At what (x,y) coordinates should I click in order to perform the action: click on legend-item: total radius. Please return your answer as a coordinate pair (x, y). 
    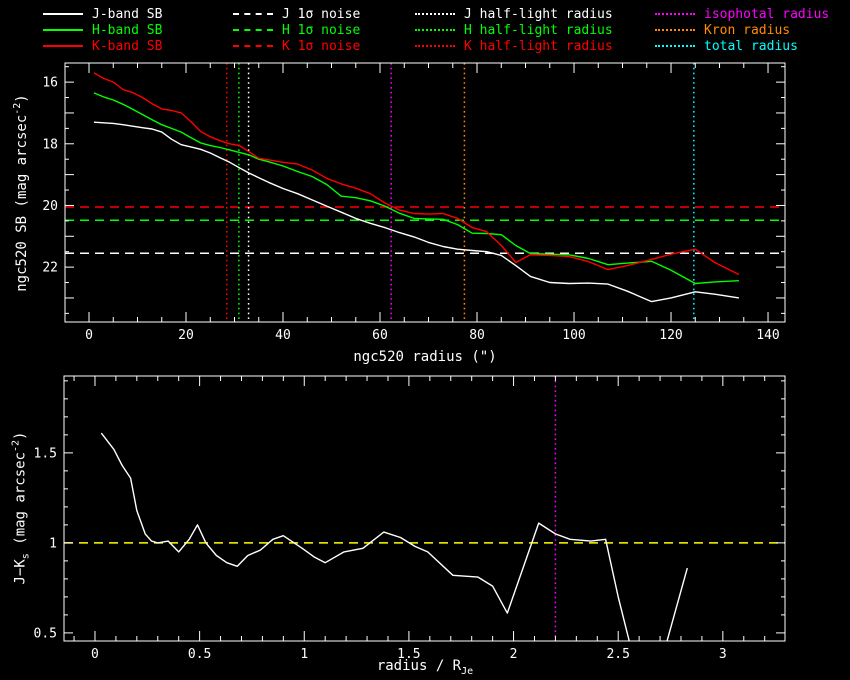
    Looking at the image, I should click on (726, 46).